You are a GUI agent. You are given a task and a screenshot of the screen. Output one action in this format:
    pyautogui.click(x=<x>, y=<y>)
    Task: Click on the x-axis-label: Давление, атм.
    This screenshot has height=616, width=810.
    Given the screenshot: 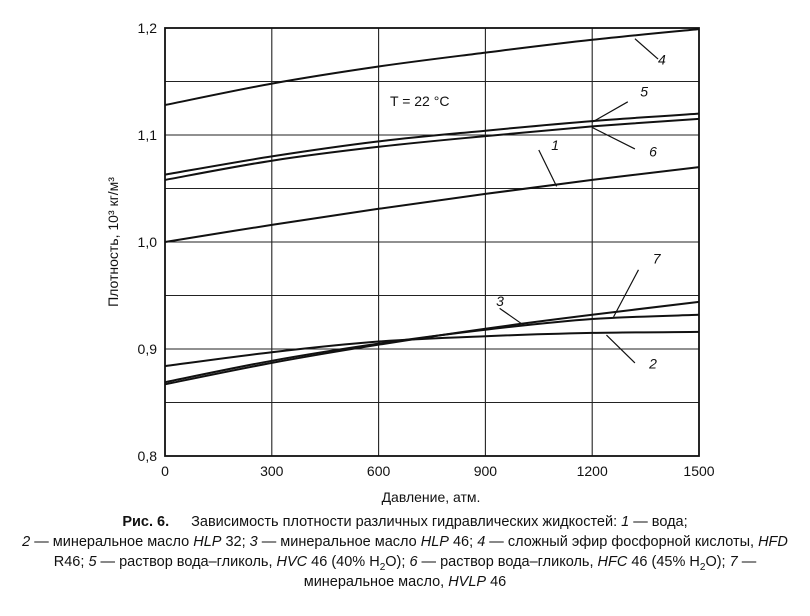 What is the action you would take?
    pyautogui.click(x=431, y=497)
    